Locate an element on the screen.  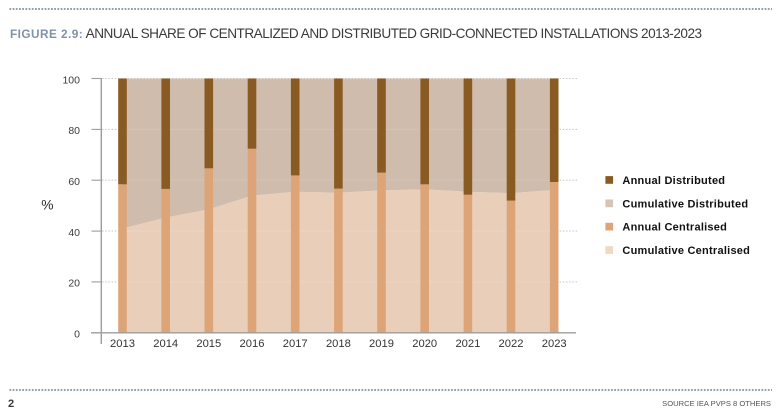
svg-text: 2023 is located at coordinates (554, 344).